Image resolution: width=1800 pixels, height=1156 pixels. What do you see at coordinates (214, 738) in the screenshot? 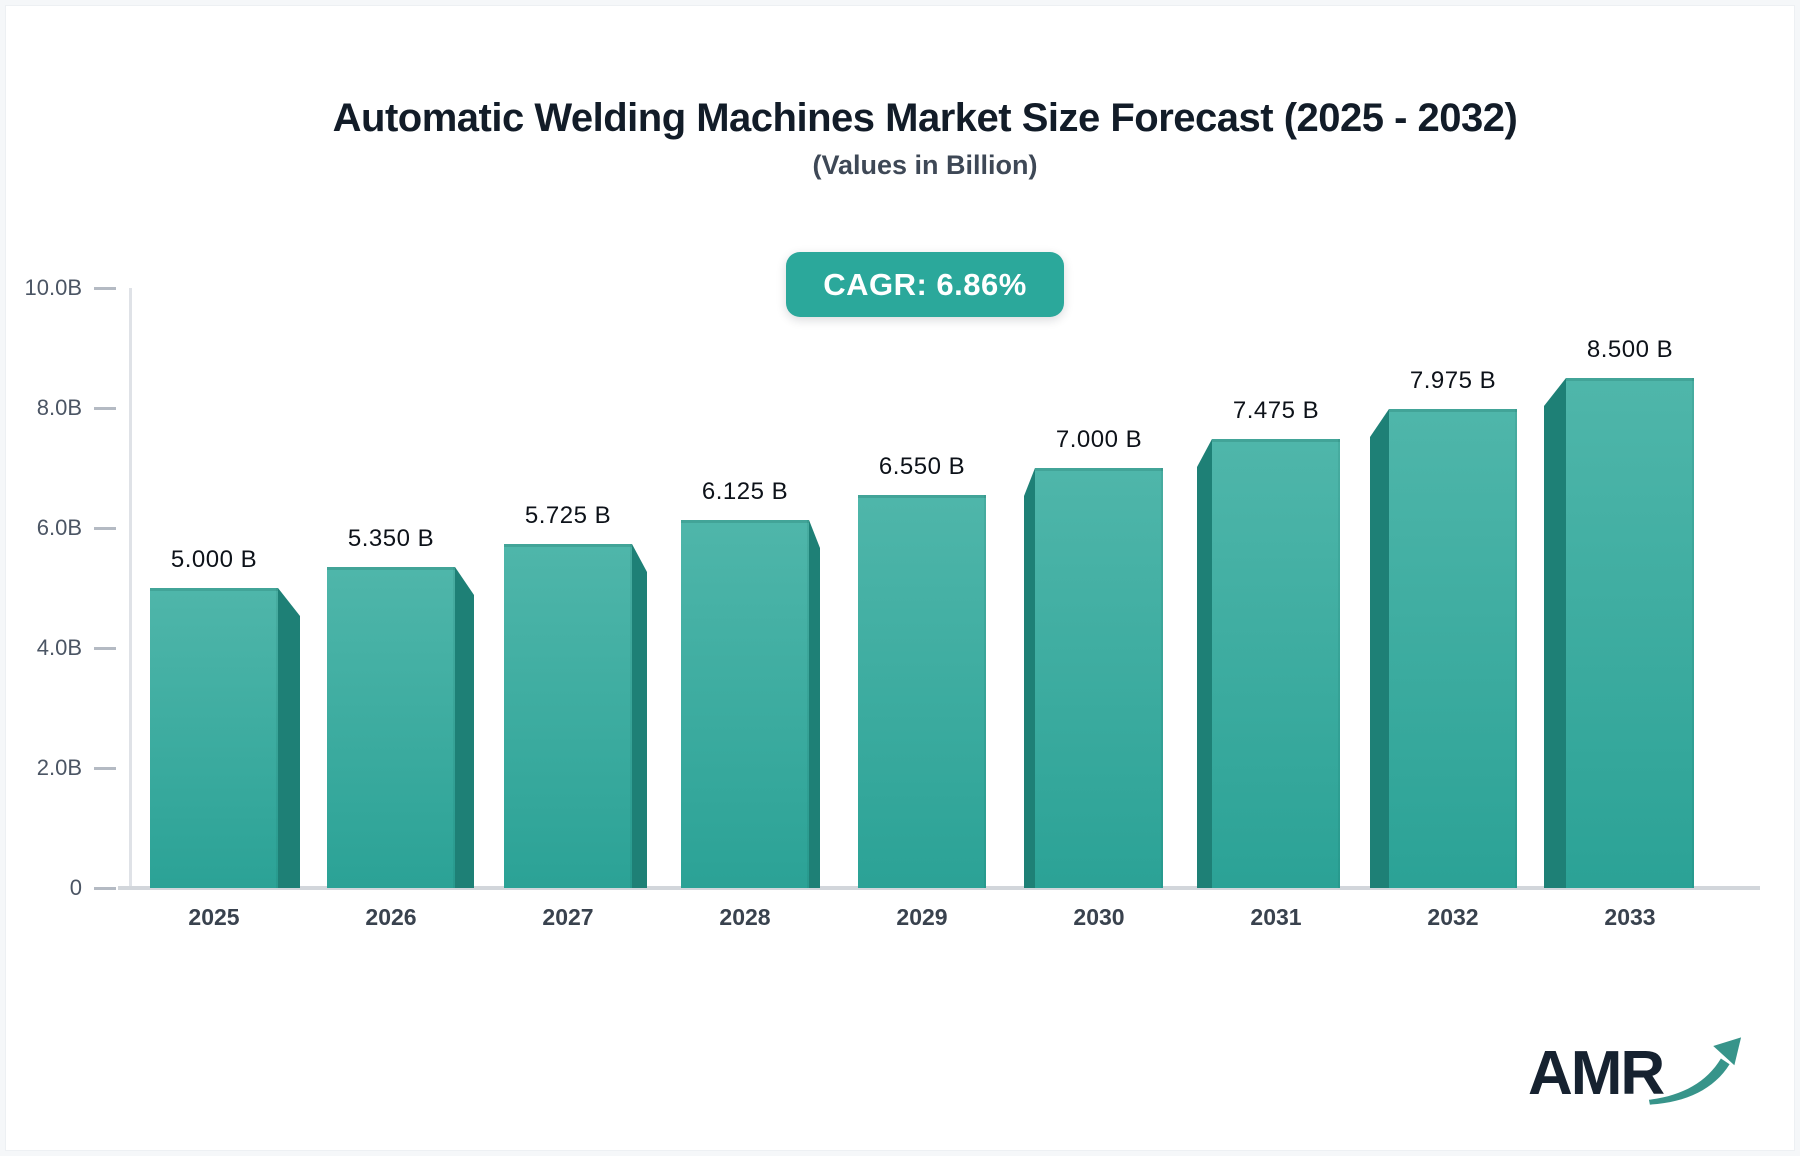
I see `bar-2025` at bounding box center [214, 738].